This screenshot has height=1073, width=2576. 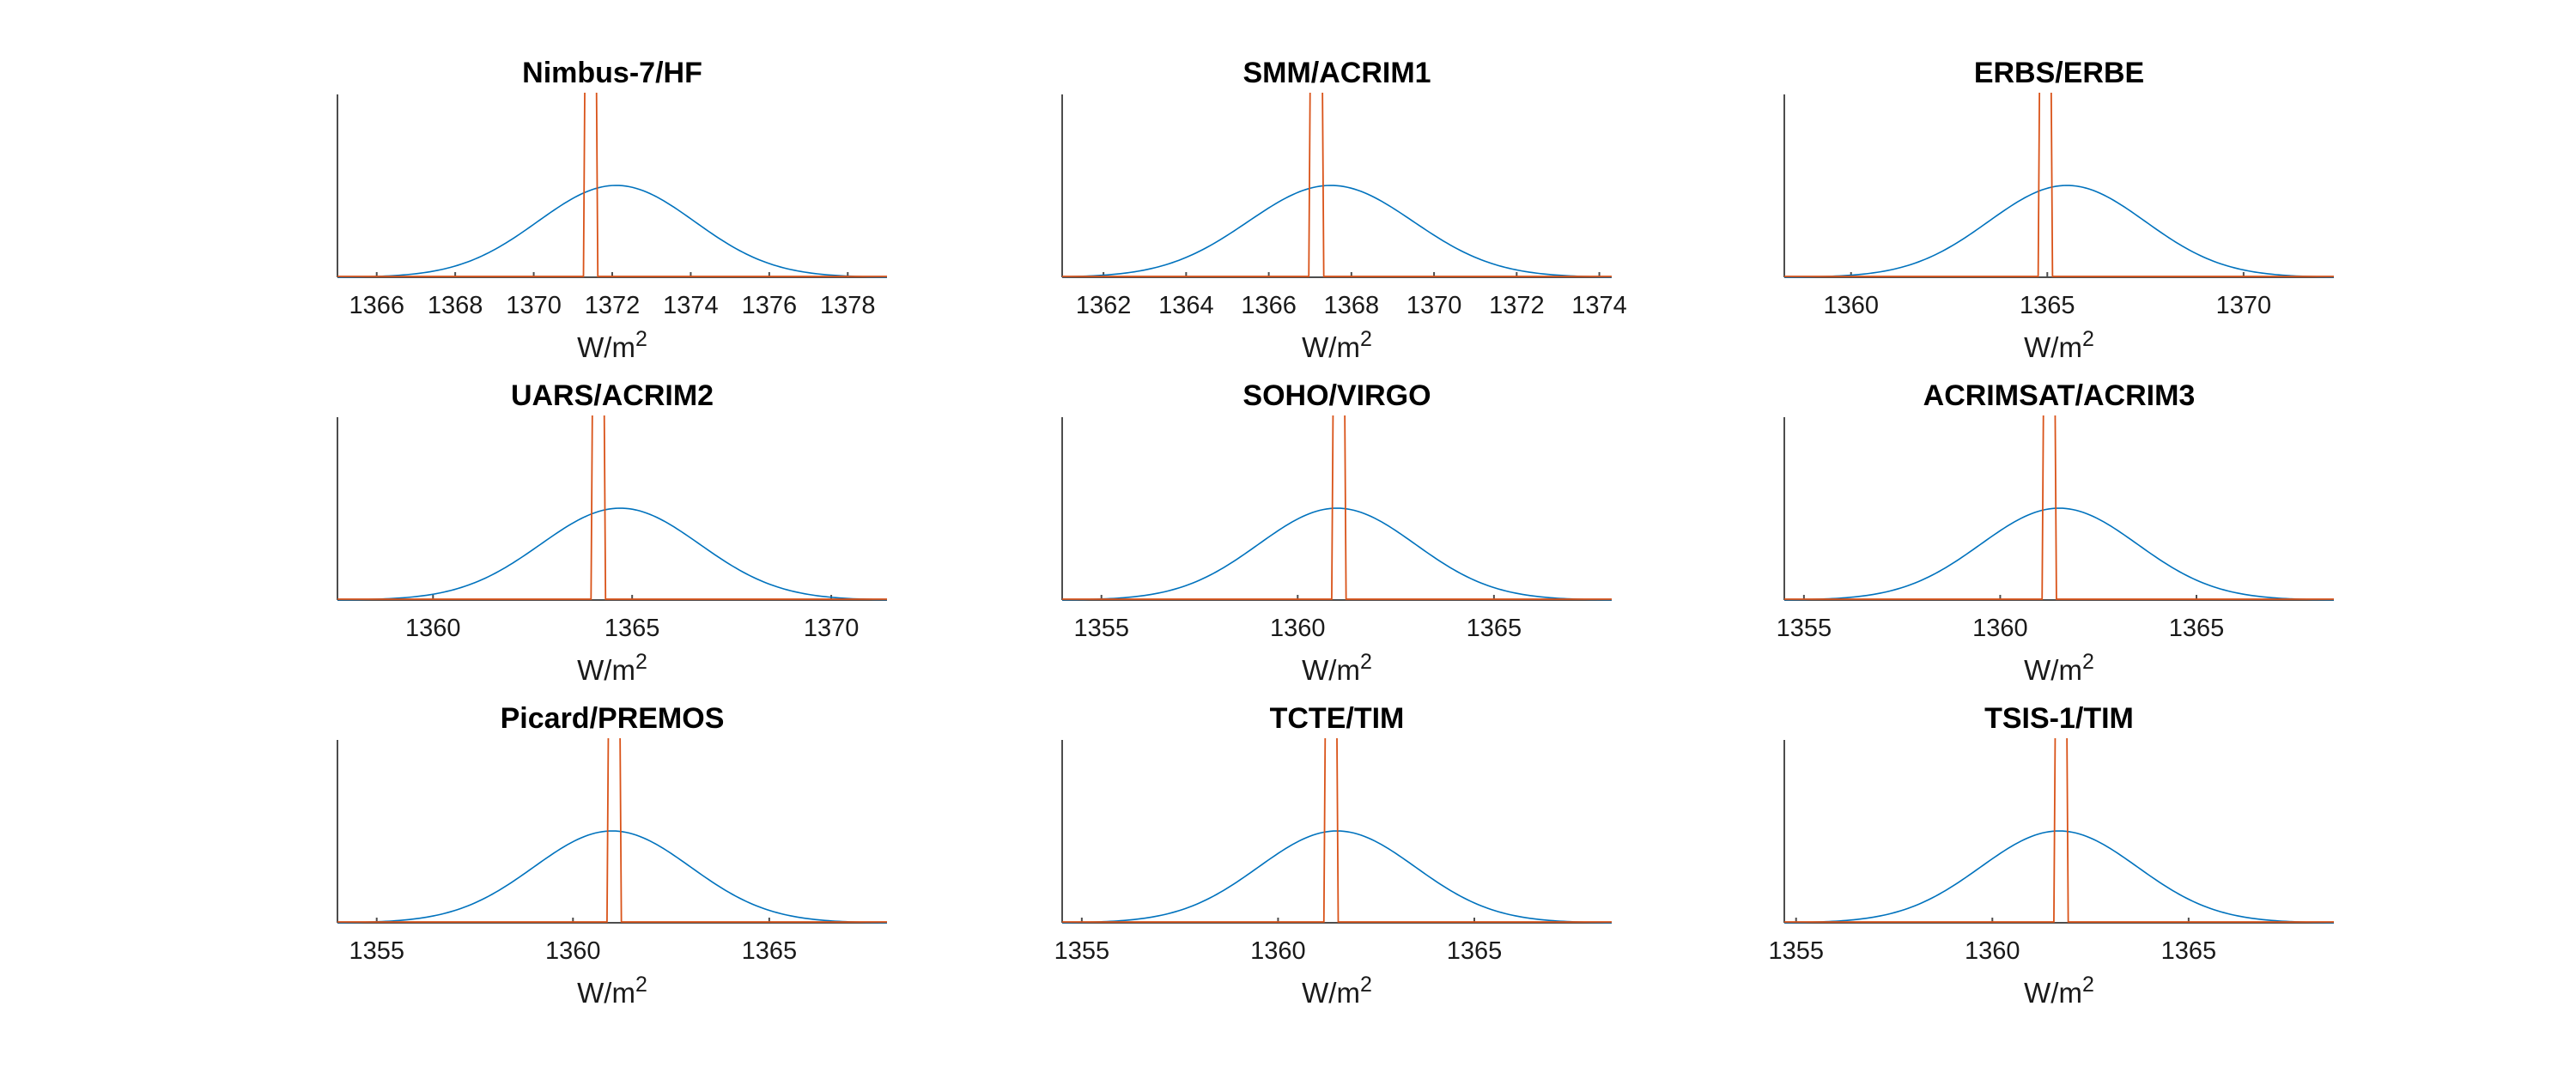 I want to click on x-tick-label: 1362, so click(x=1104, y=305).